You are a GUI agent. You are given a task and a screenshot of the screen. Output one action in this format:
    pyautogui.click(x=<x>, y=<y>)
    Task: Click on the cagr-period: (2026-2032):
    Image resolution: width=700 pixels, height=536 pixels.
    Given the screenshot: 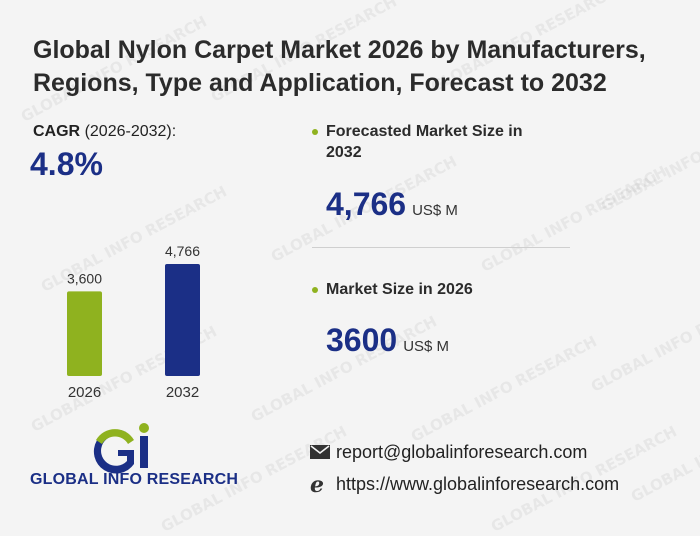 What is the action you would take?
    pyautogui.click(x=130, y=131)
    